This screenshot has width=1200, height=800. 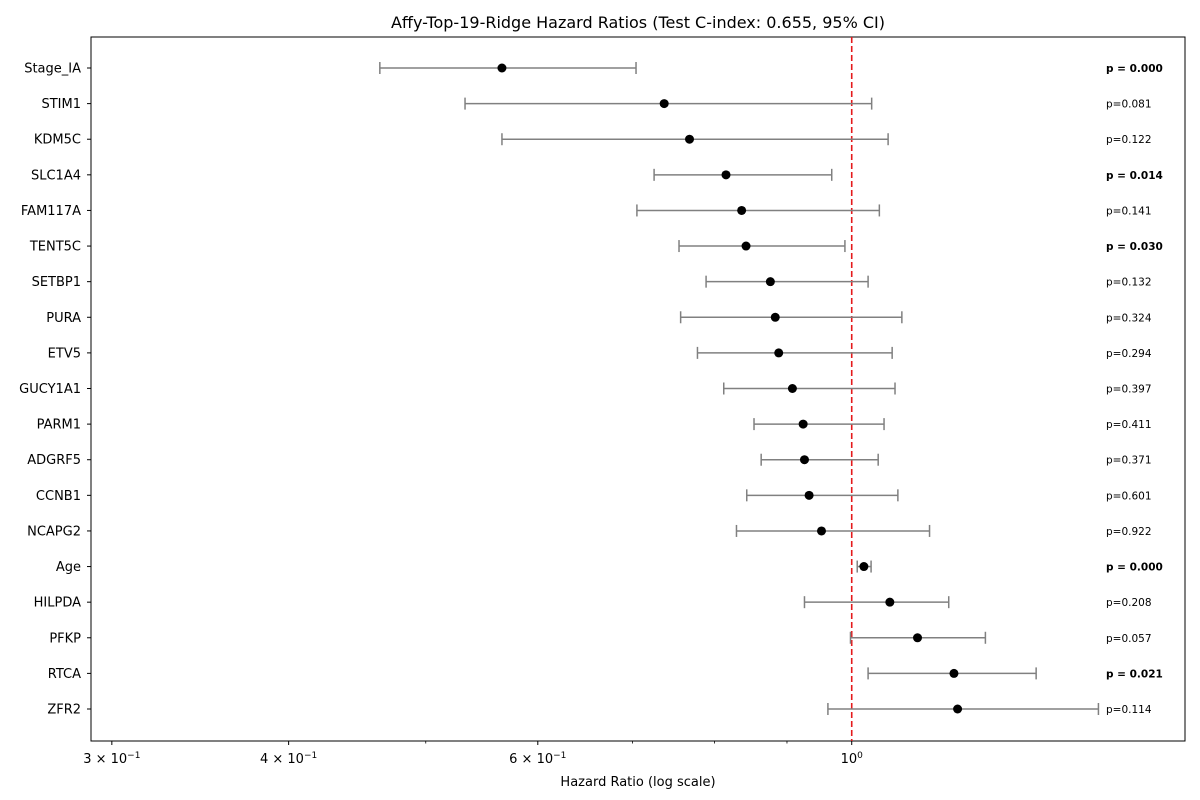 What do you see at coordinates (288, 759) in the screenshot?
I see `x-tick-label: 4 × 10−1` at bounding box center [288, 759].